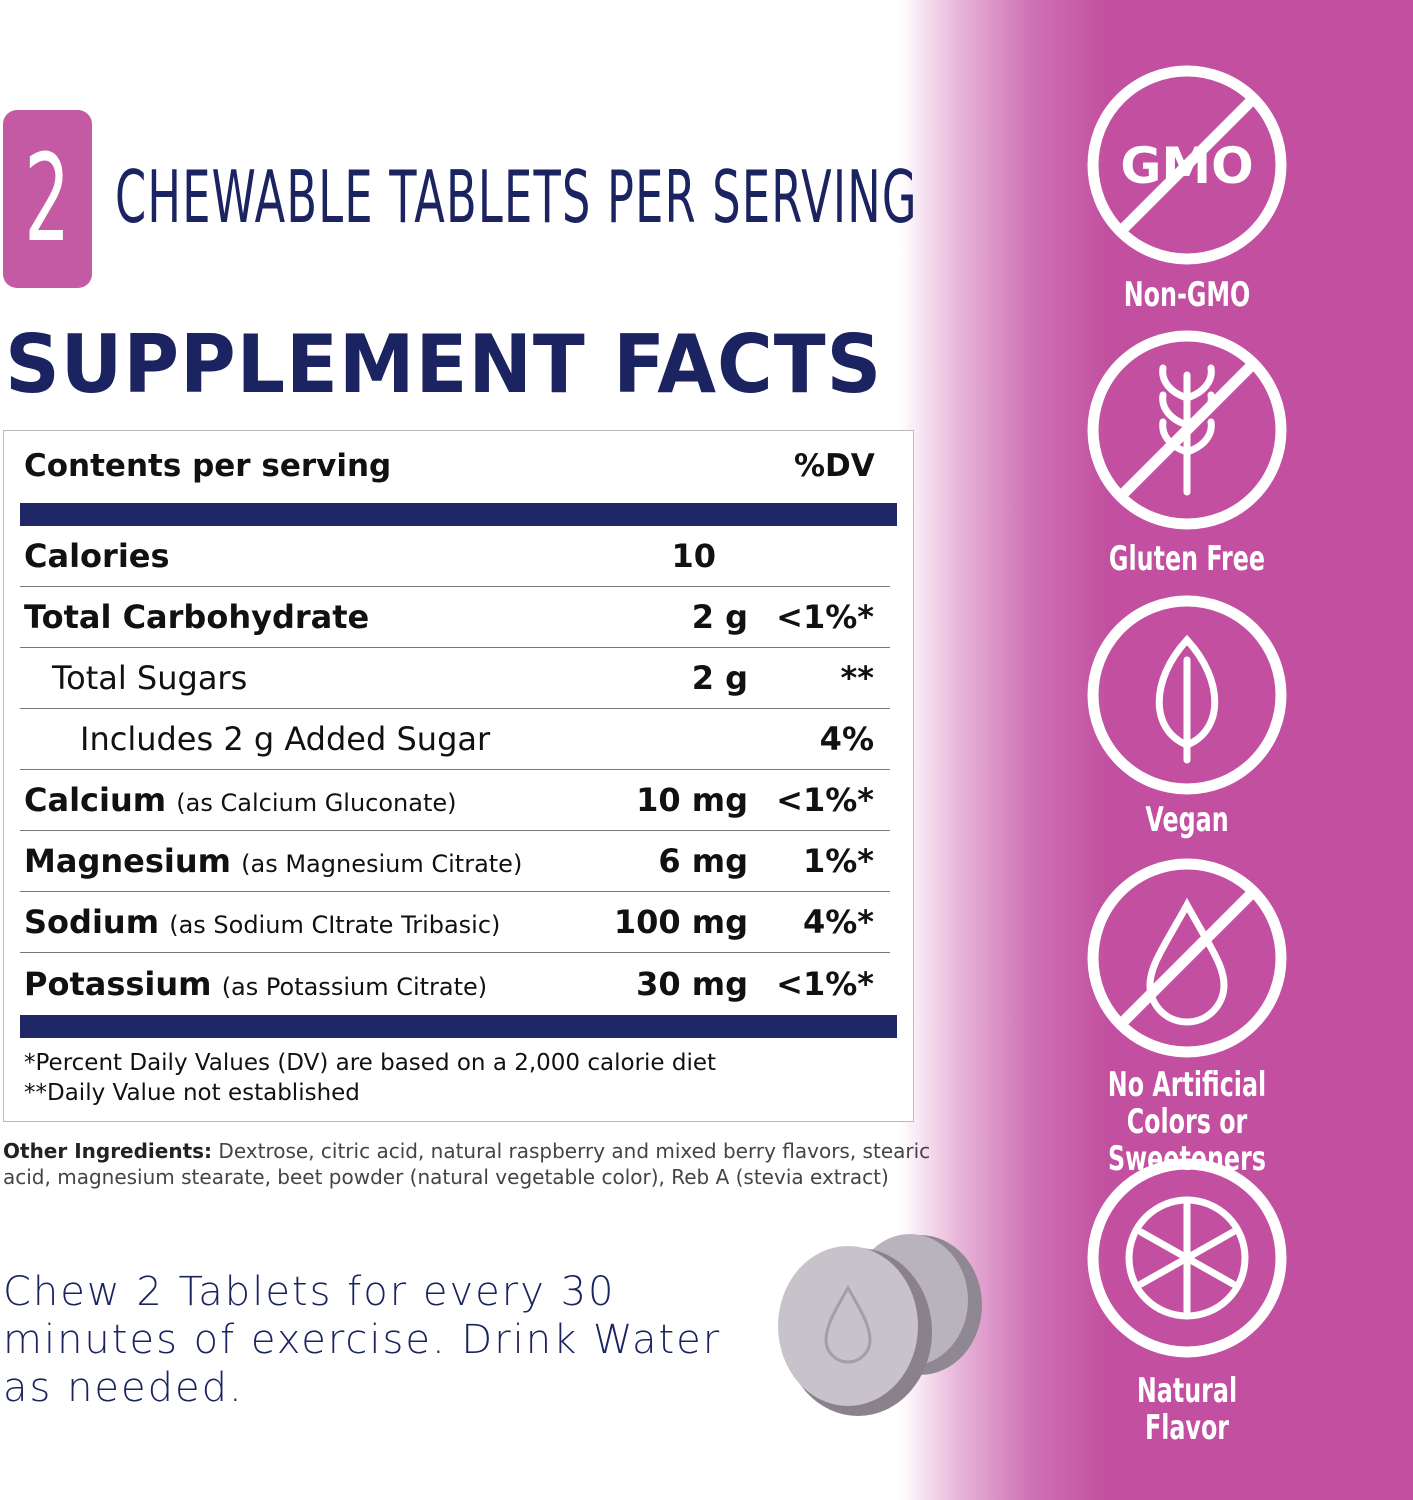  What do you see at coordinates (1187, 295) in the screenshot?
I see `badge-label: Non-GMO` at bounding box center [1187, 295].